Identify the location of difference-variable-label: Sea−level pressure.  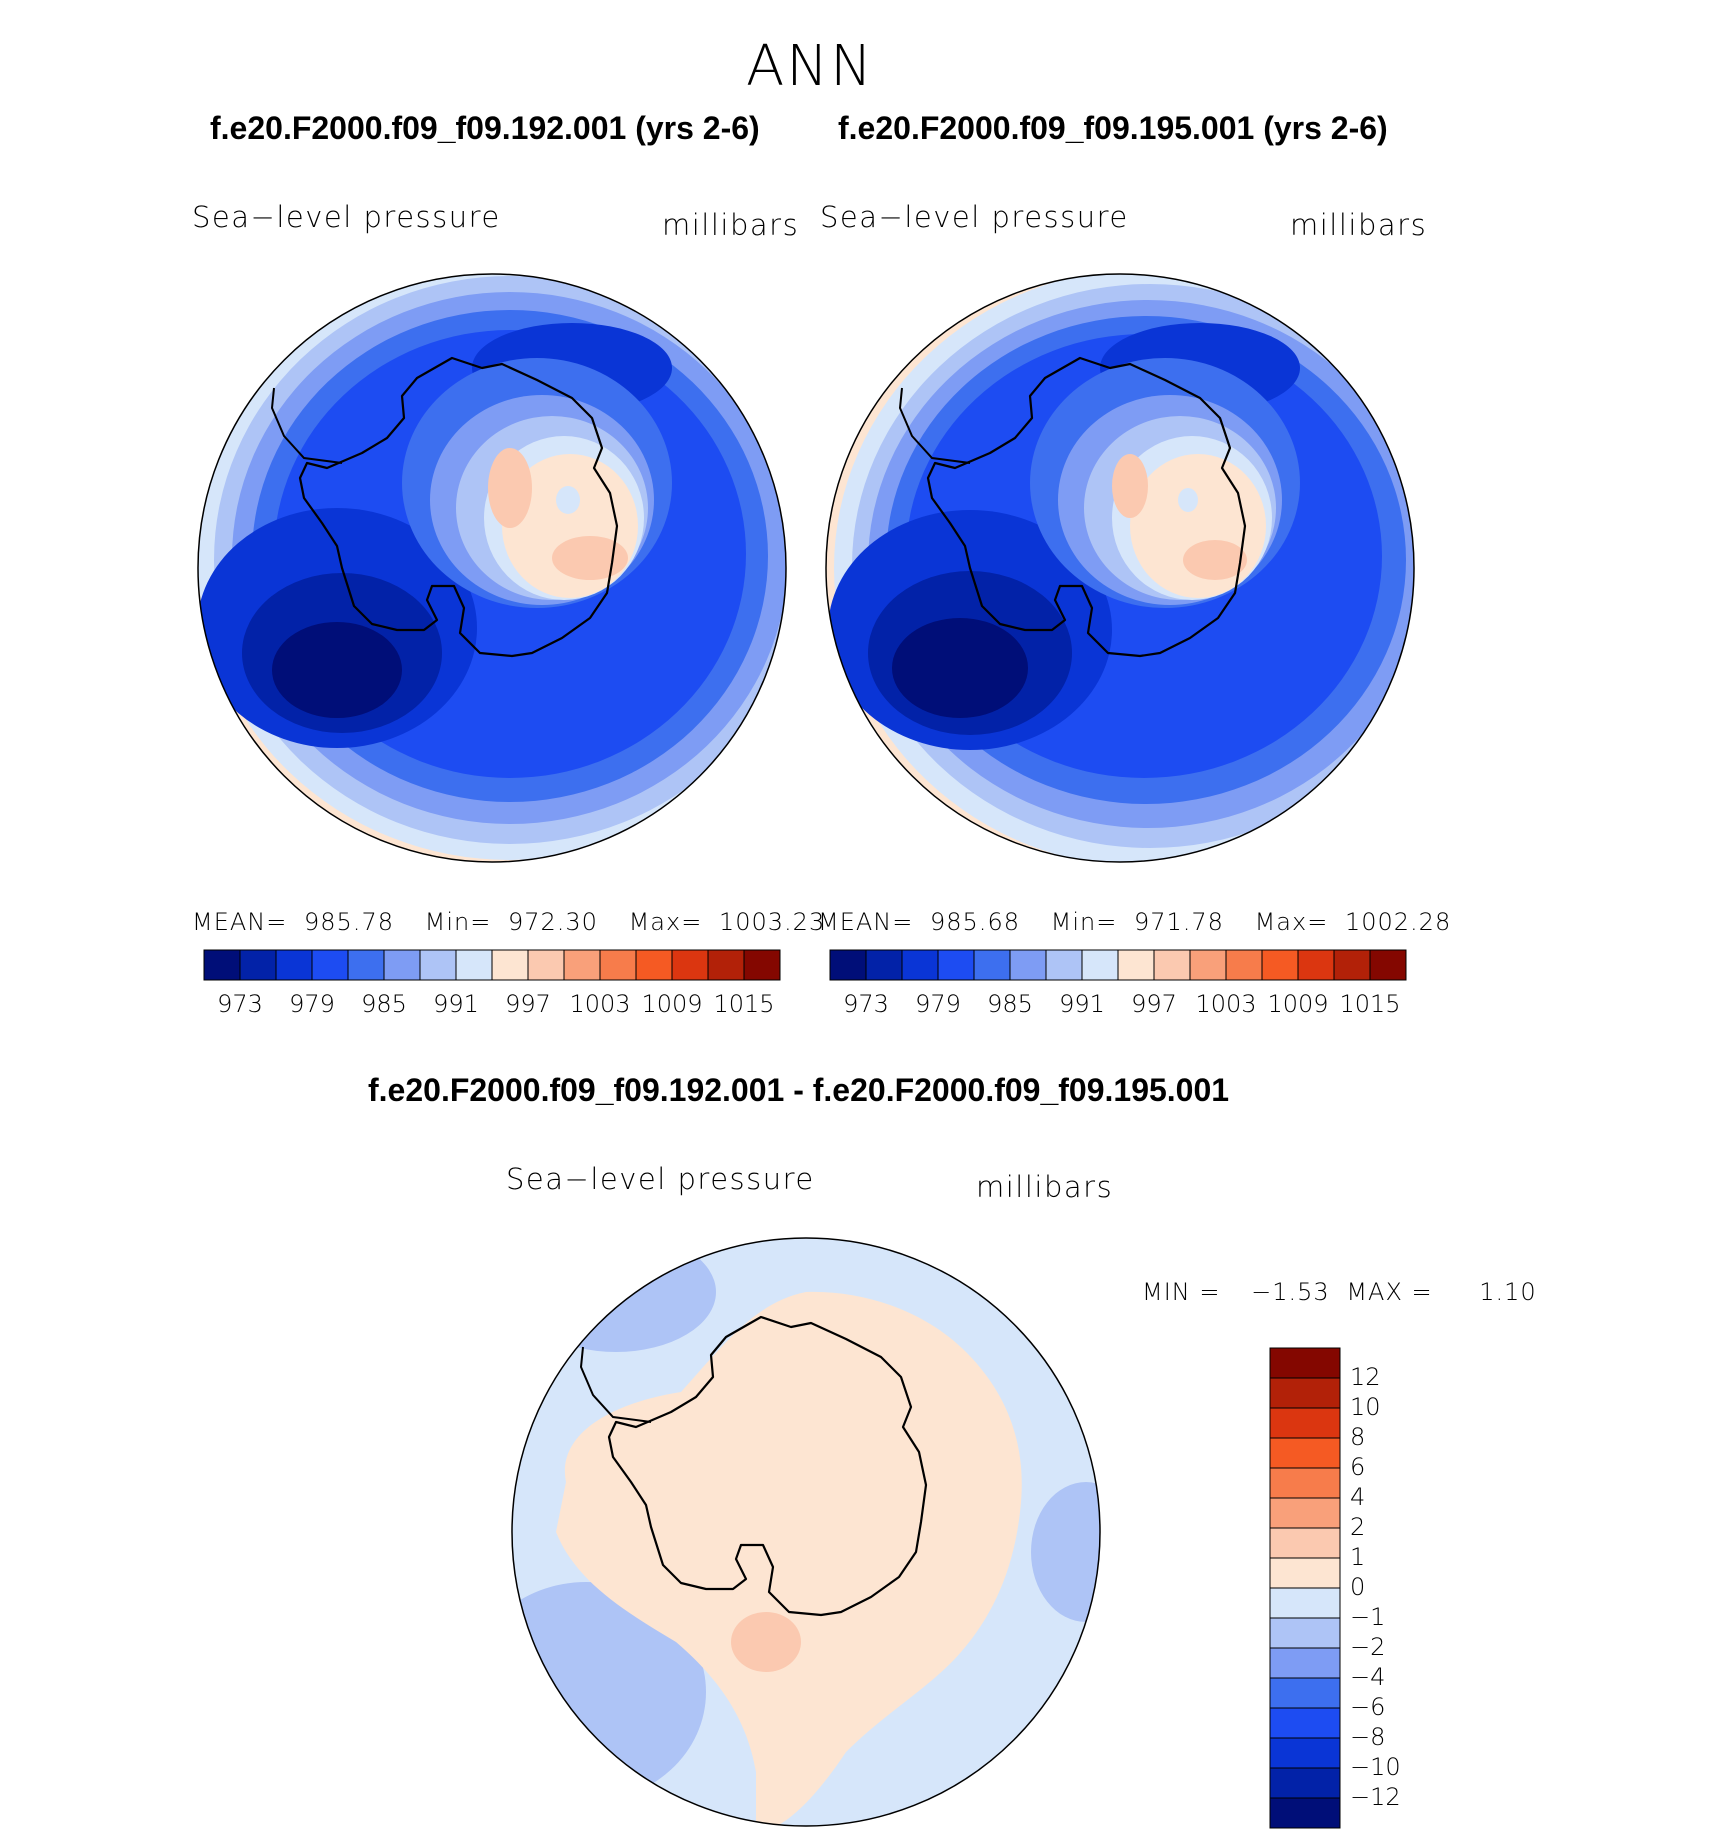
(660, 1179).